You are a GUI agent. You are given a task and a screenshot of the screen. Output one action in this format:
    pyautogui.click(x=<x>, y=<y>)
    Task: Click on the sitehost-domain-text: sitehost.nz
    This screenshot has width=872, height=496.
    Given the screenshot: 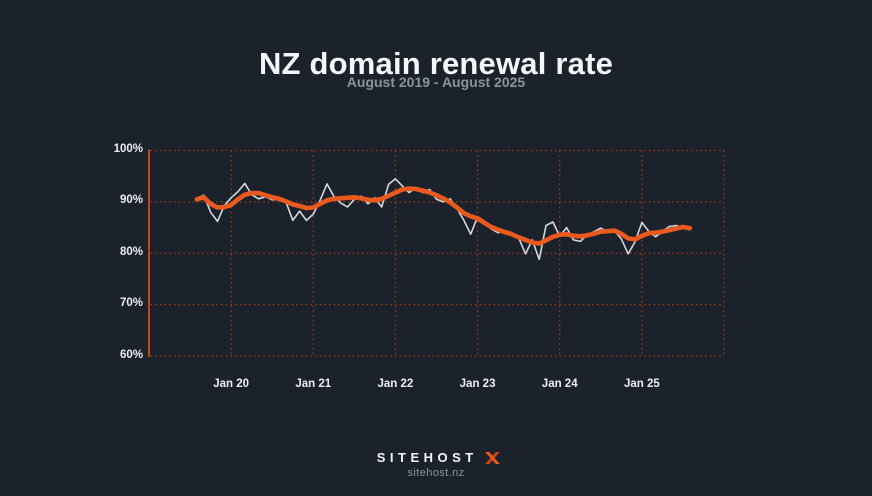 What is the action you would take?
    pyautogui.click(x=436, y=473)
    